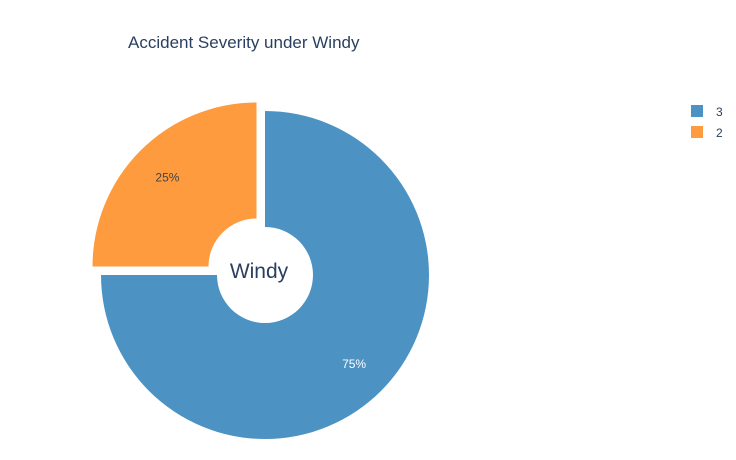  What do you see at coordinates (719, 133) in the screenshot?
I see `legend-label-2: 2` at bounding box center [719, 133].